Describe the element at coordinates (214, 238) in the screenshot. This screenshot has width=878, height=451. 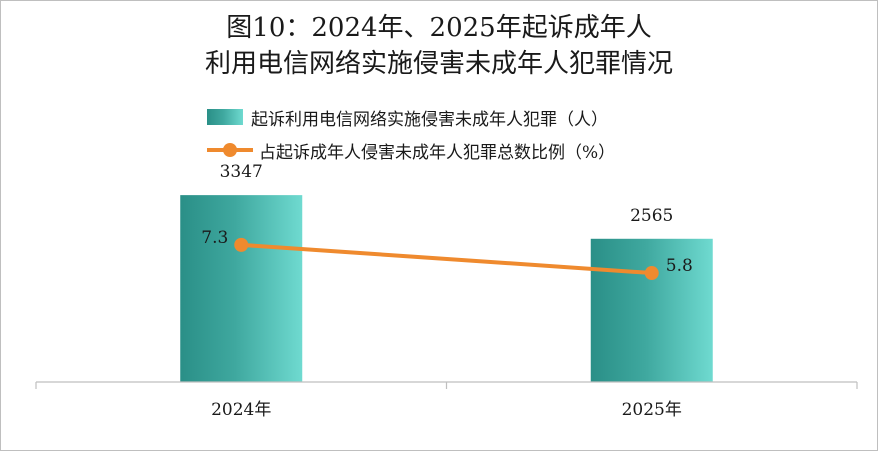
I see `ratio-value-label: 7.3` at that location.